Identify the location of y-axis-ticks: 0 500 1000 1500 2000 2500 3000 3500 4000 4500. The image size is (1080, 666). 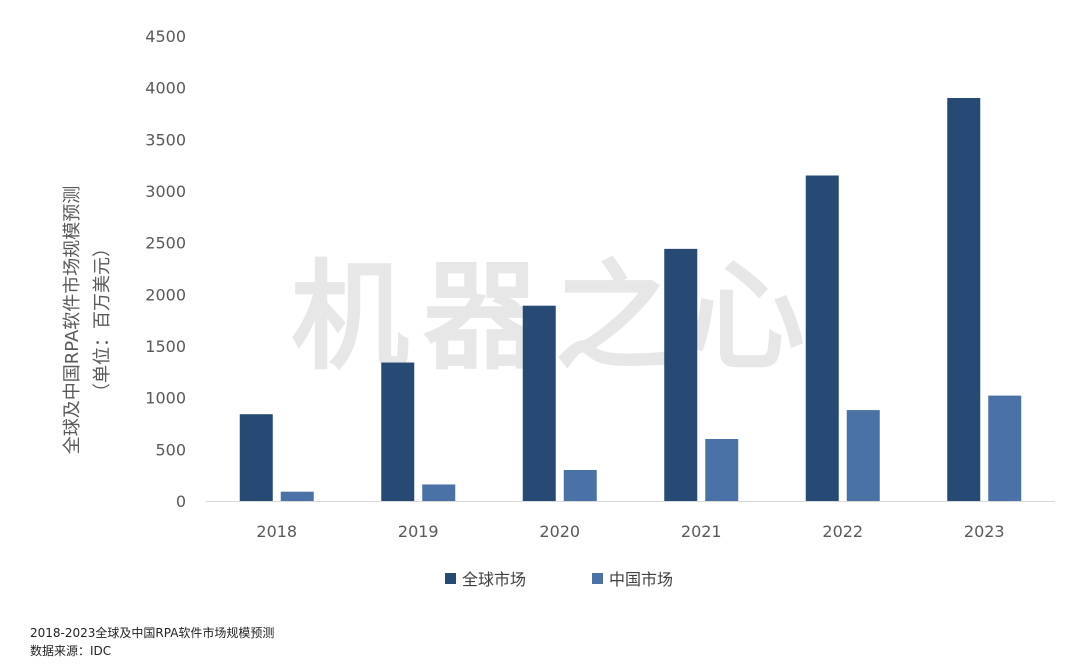
(165, 269).